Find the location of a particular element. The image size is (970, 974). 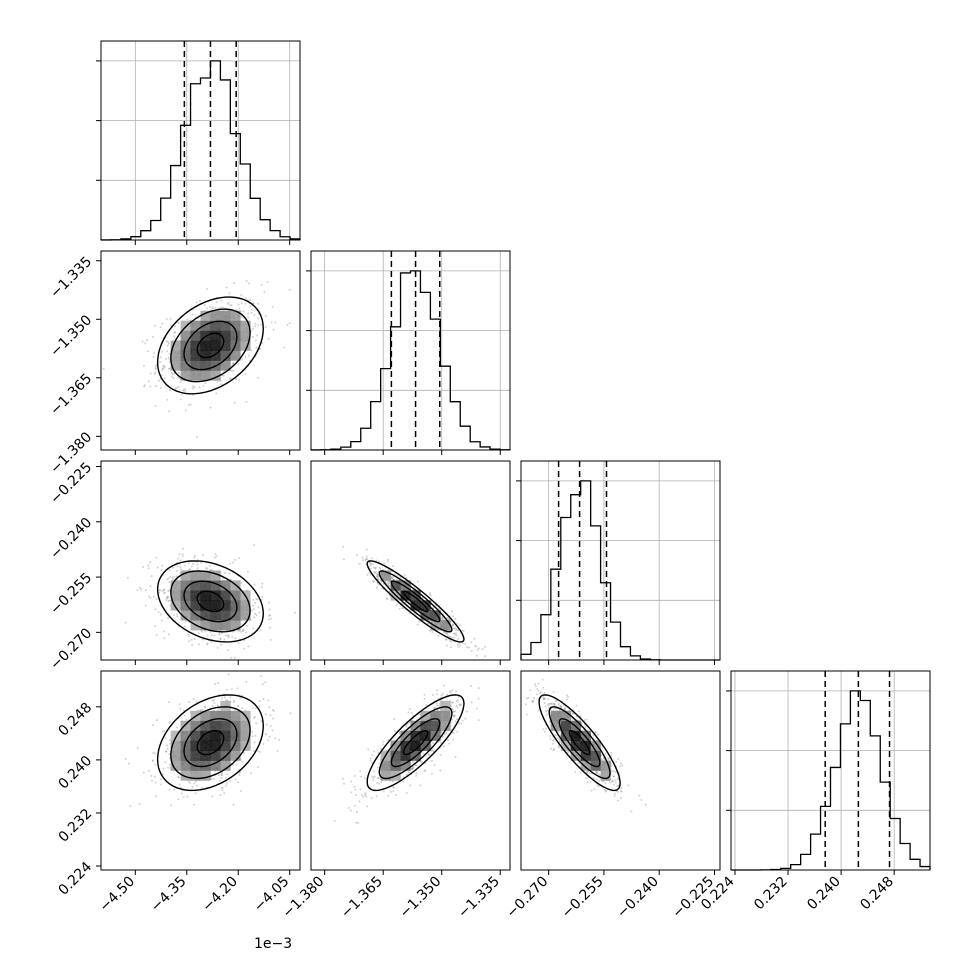

x-tick-label: −0.270 is located at coordinates (528, 898).